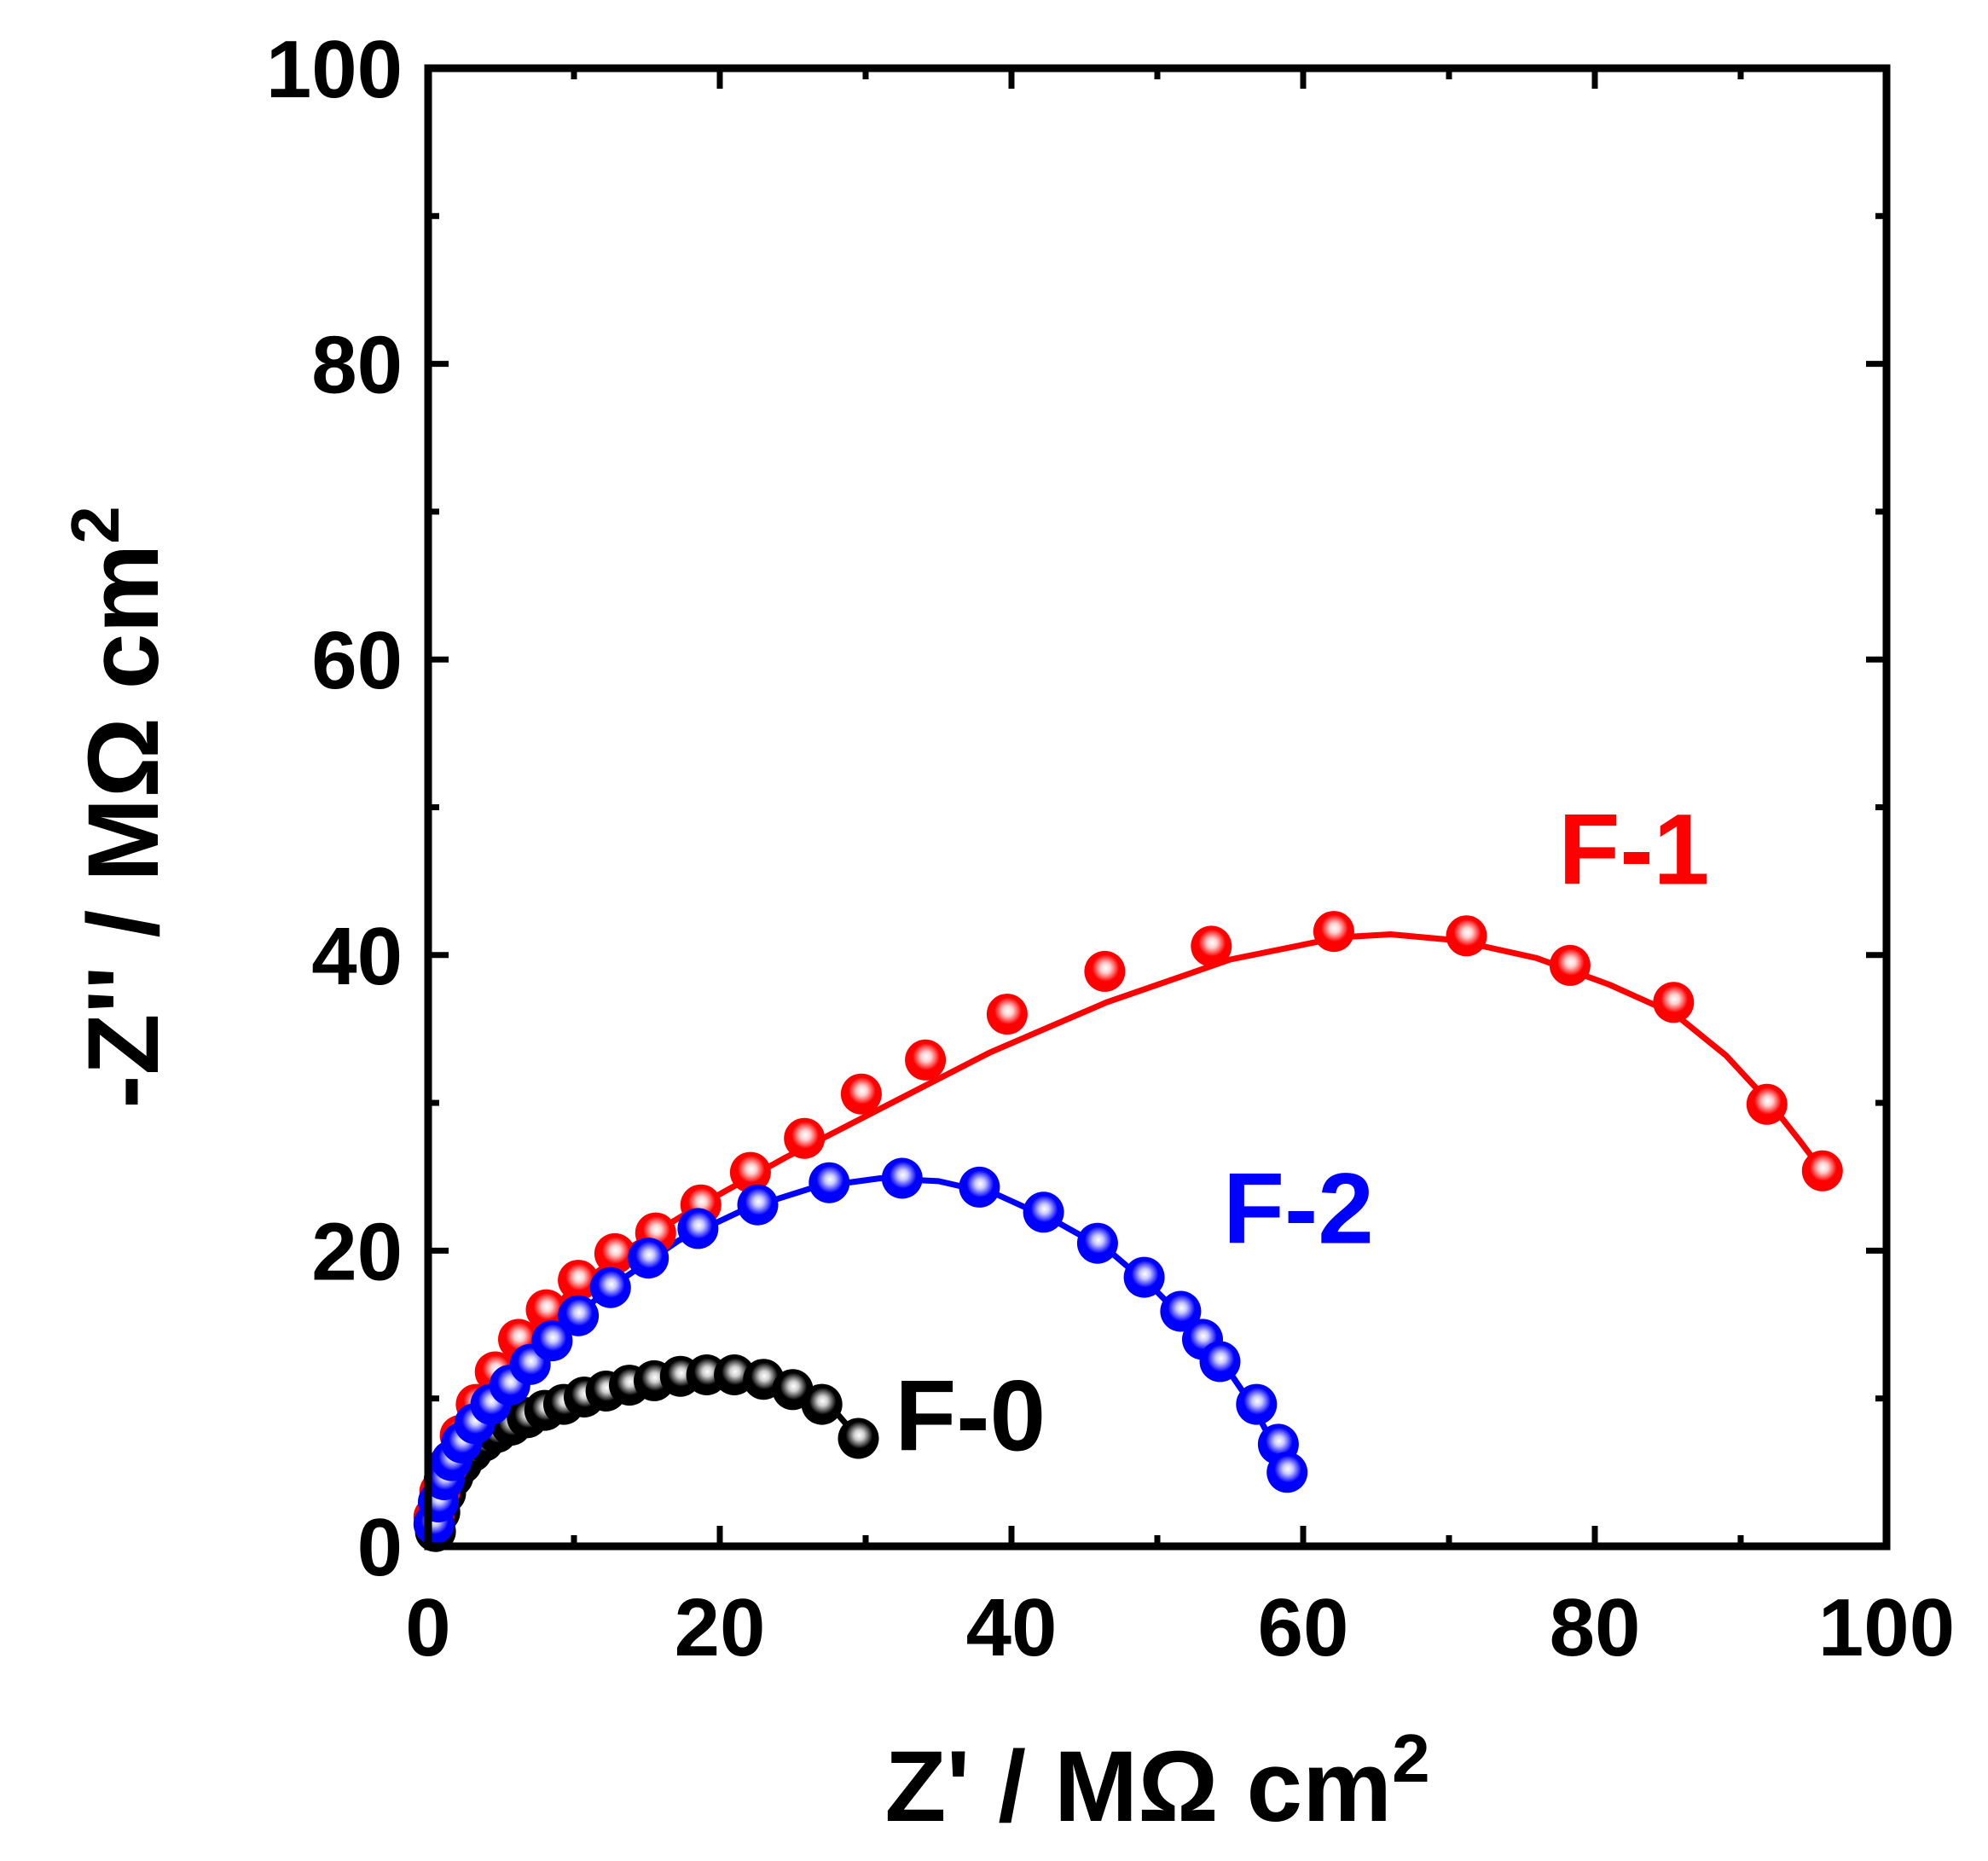 This screenshot has width=1988, height=1861. Describe the element at coordinates (970, 1416) in the screenshot. I see `series-label-f-0: F-0` at that location.